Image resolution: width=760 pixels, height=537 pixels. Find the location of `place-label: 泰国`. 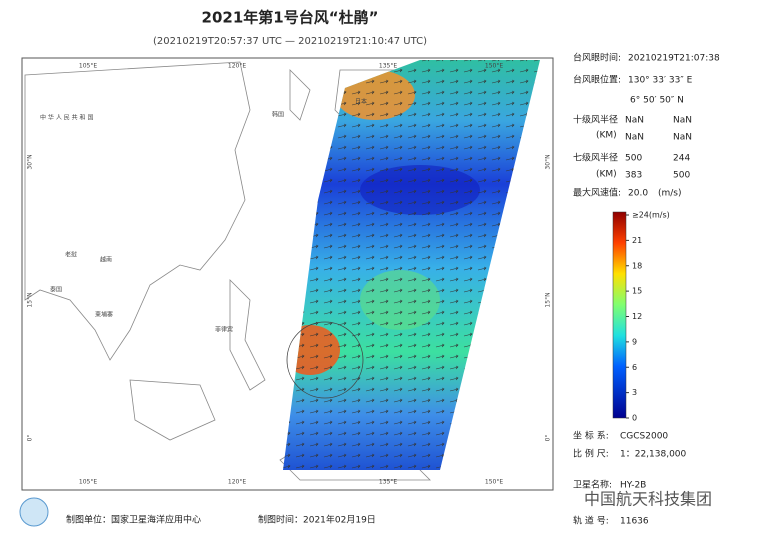

place-label: 泰国 is located at coordinates (56, 290).